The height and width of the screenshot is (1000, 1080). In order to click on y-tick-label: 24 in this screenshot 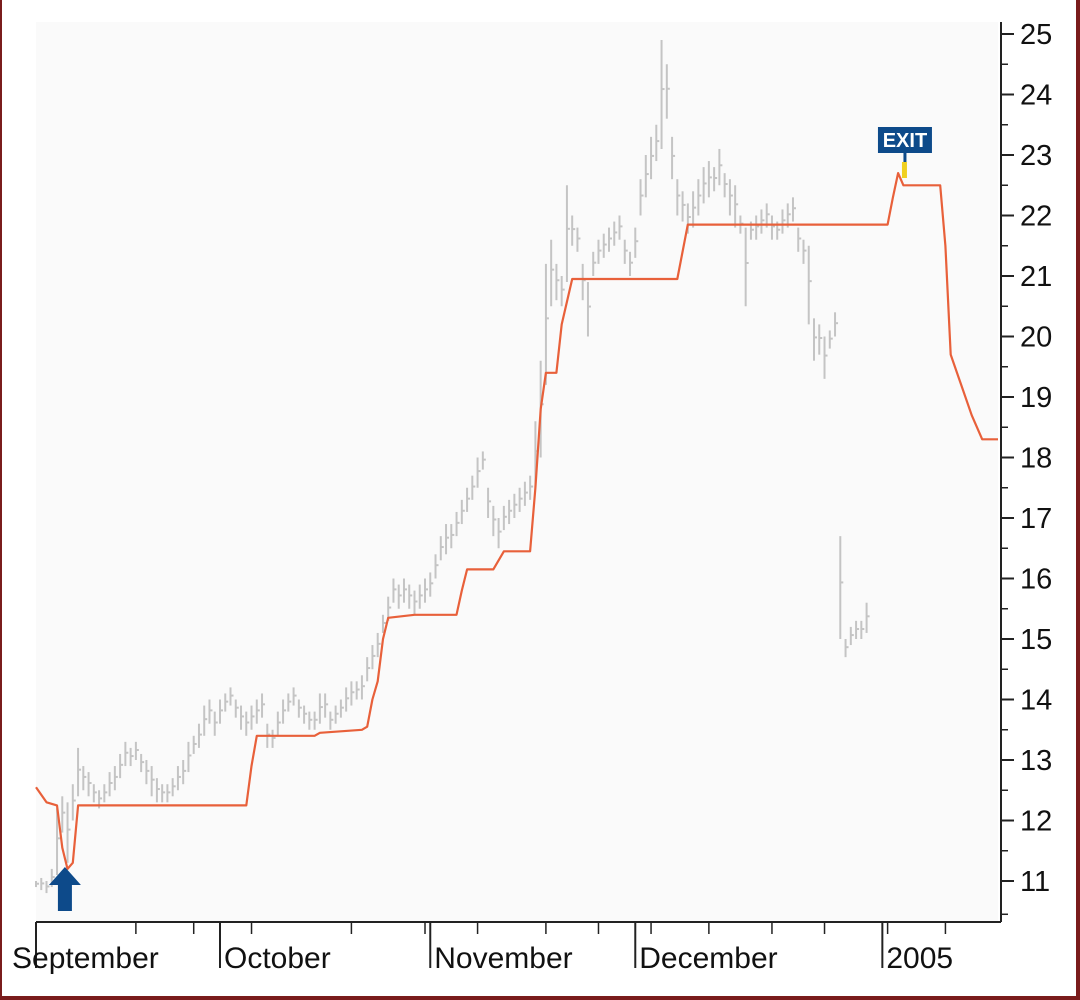, I will do `click(1036, 96)`.